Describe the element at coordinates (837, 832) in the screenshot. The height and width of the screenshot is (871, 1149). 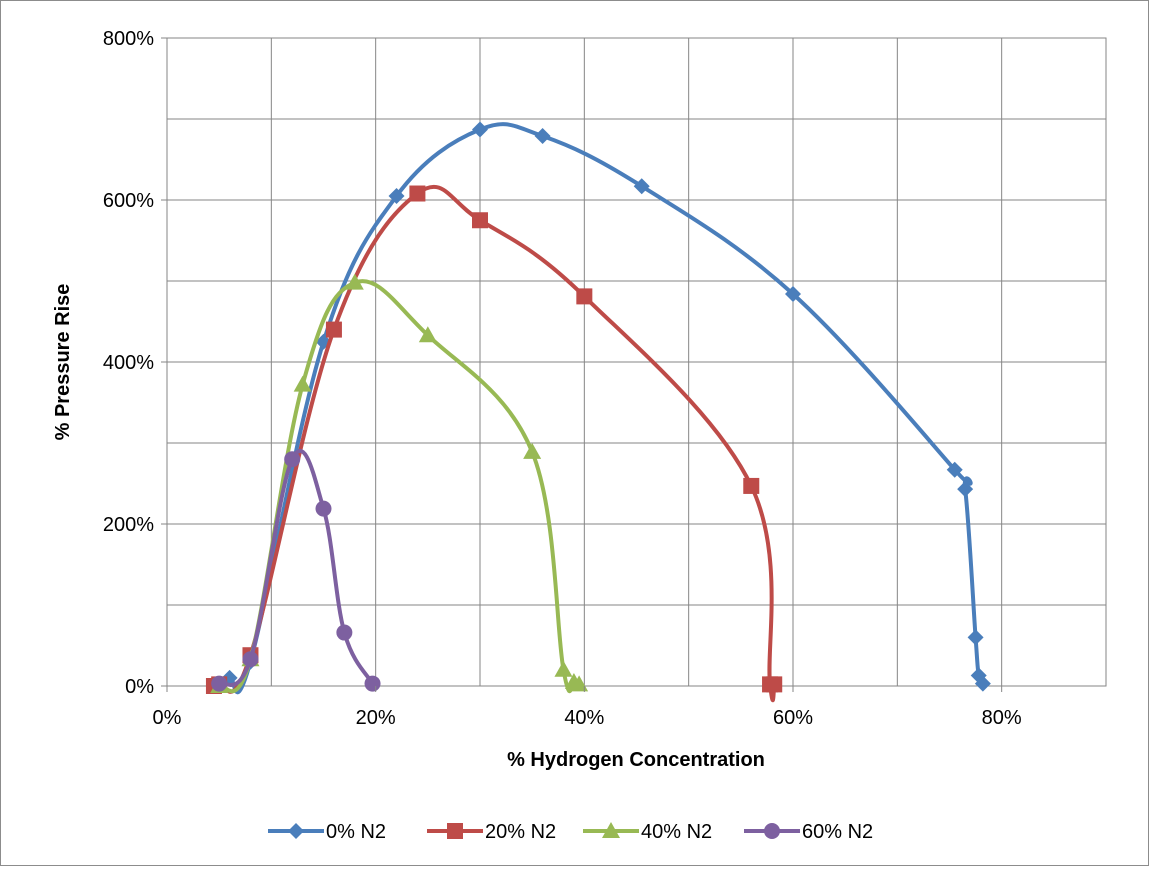
I see `legend-label: 60% N2` at that location.